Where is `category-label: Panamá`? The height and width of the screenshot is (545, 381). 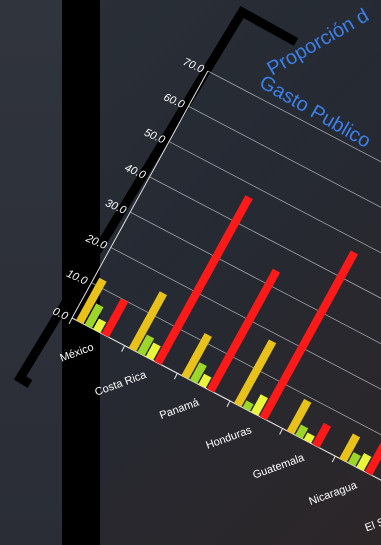 category-label: Panamá is located at coordinates (179, 409).